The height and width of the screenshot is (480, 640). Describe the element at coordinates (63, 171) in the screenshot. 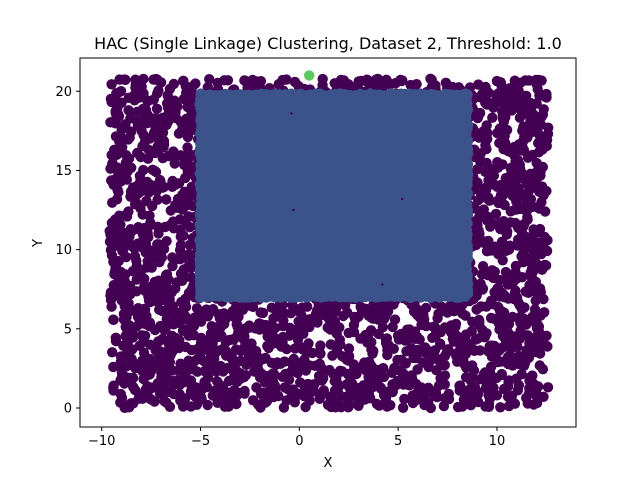

I see `y-tick-label: 15` at that location.